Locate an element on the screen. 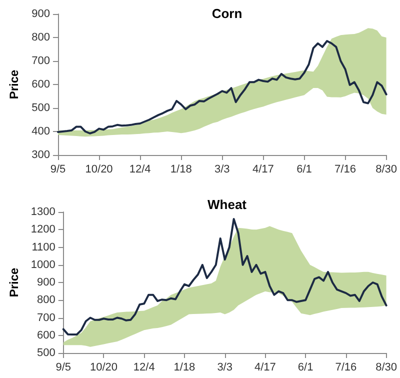 Image resolution: width=400 pixels, height=378 pixels. y-tick-label: 1000 is located at coordinates (43, 264).